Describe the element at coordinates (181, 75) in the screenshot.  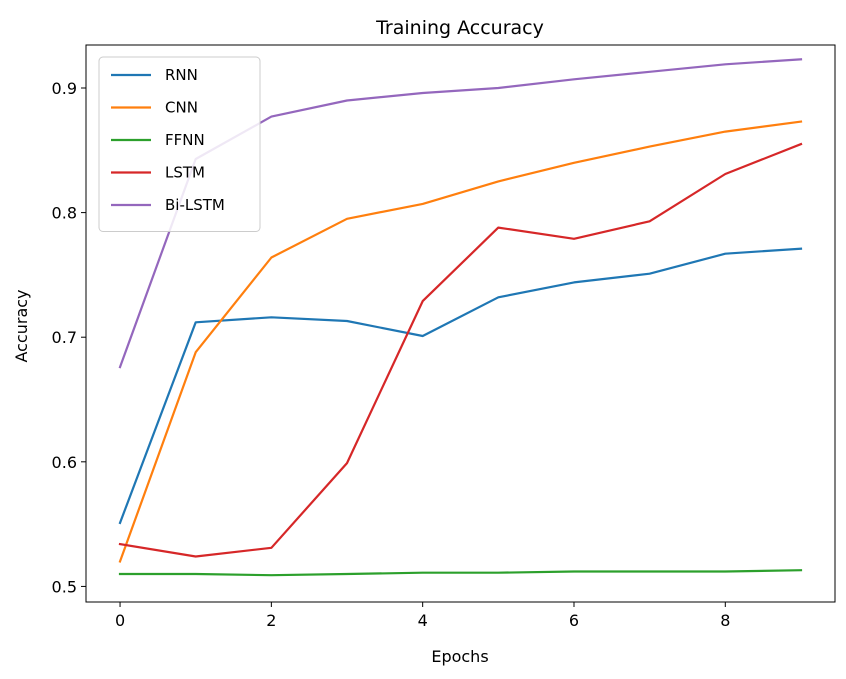
I see `legend-label-rnn: RNN` at that location.